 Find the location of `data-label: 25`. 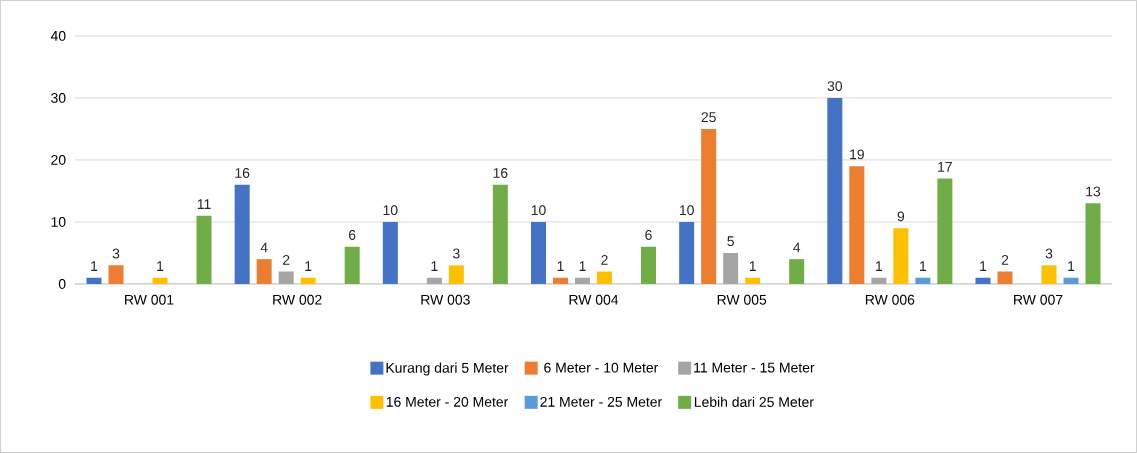

data-label: 25 is located at coordinates (708, 117).